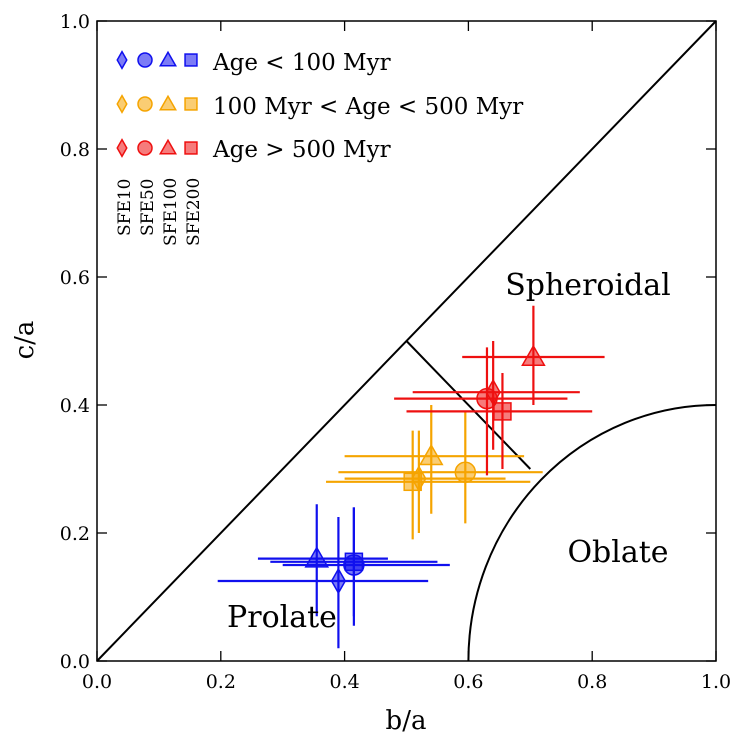 The width and height of the screenshot is (747, 747). Describe the element at coordinates (125, 207) in the screenshot. I see `legend-sfe10-label: SFE10` at that location.